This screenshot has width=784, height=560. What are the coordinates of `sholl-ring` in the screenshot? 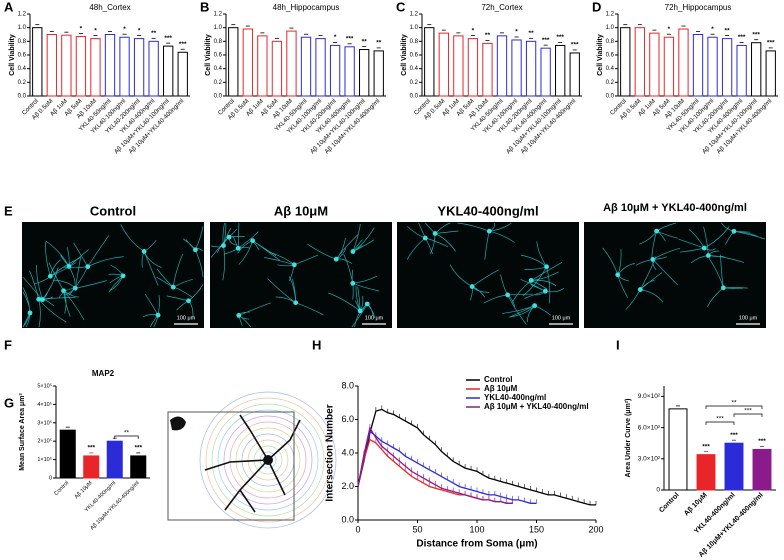 It's located at (268, 460).